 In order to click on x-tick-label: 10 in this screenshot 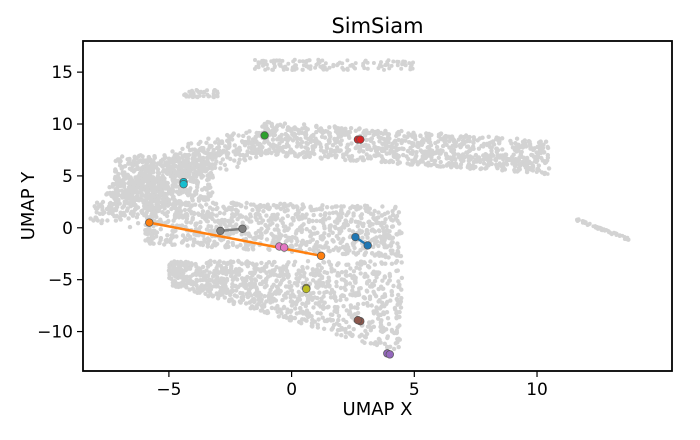, I will do `click(537, 390)`.